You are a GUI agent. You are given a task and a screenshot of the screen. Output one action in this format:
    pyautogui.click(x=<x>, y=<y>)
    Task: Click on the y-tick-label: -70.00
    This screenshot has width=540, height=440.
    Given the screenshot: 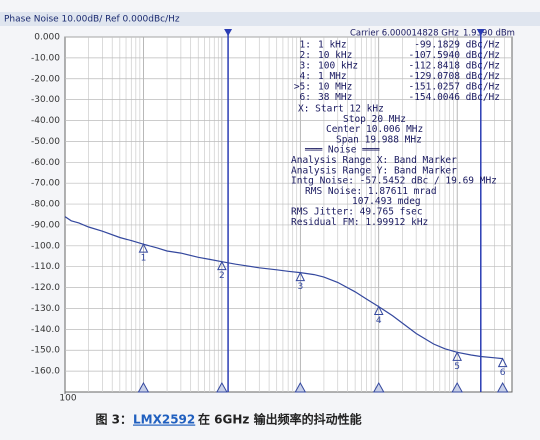 What is the action you would take?
    pyautogui.click(x=45, y=184)
    